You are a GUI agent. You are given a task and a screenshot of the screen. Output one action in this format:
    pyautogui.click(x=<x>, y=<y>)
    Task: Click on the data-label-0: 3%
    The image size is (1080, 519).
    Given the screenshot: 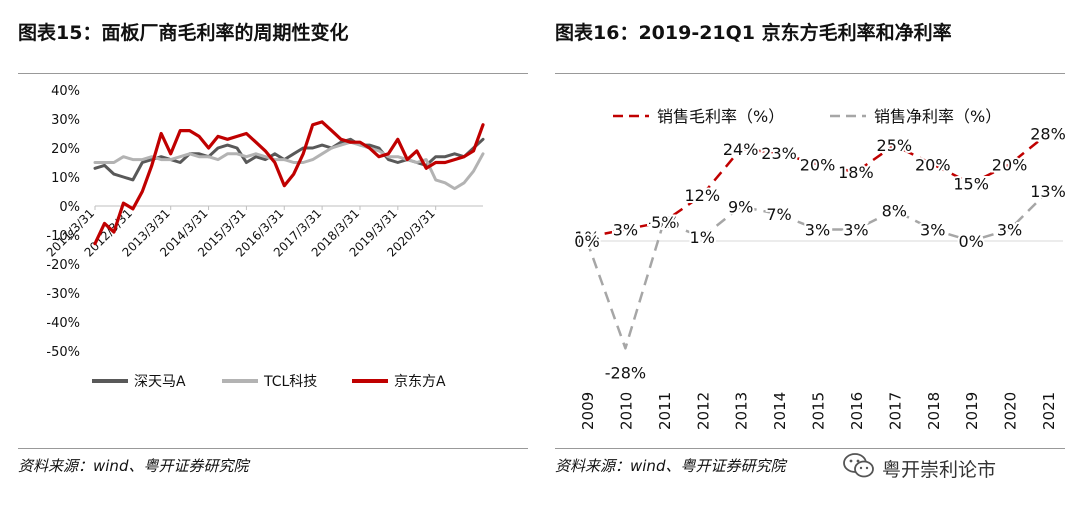 What is the action you would take?
    pyautogui.click(x=625, y=230)
    